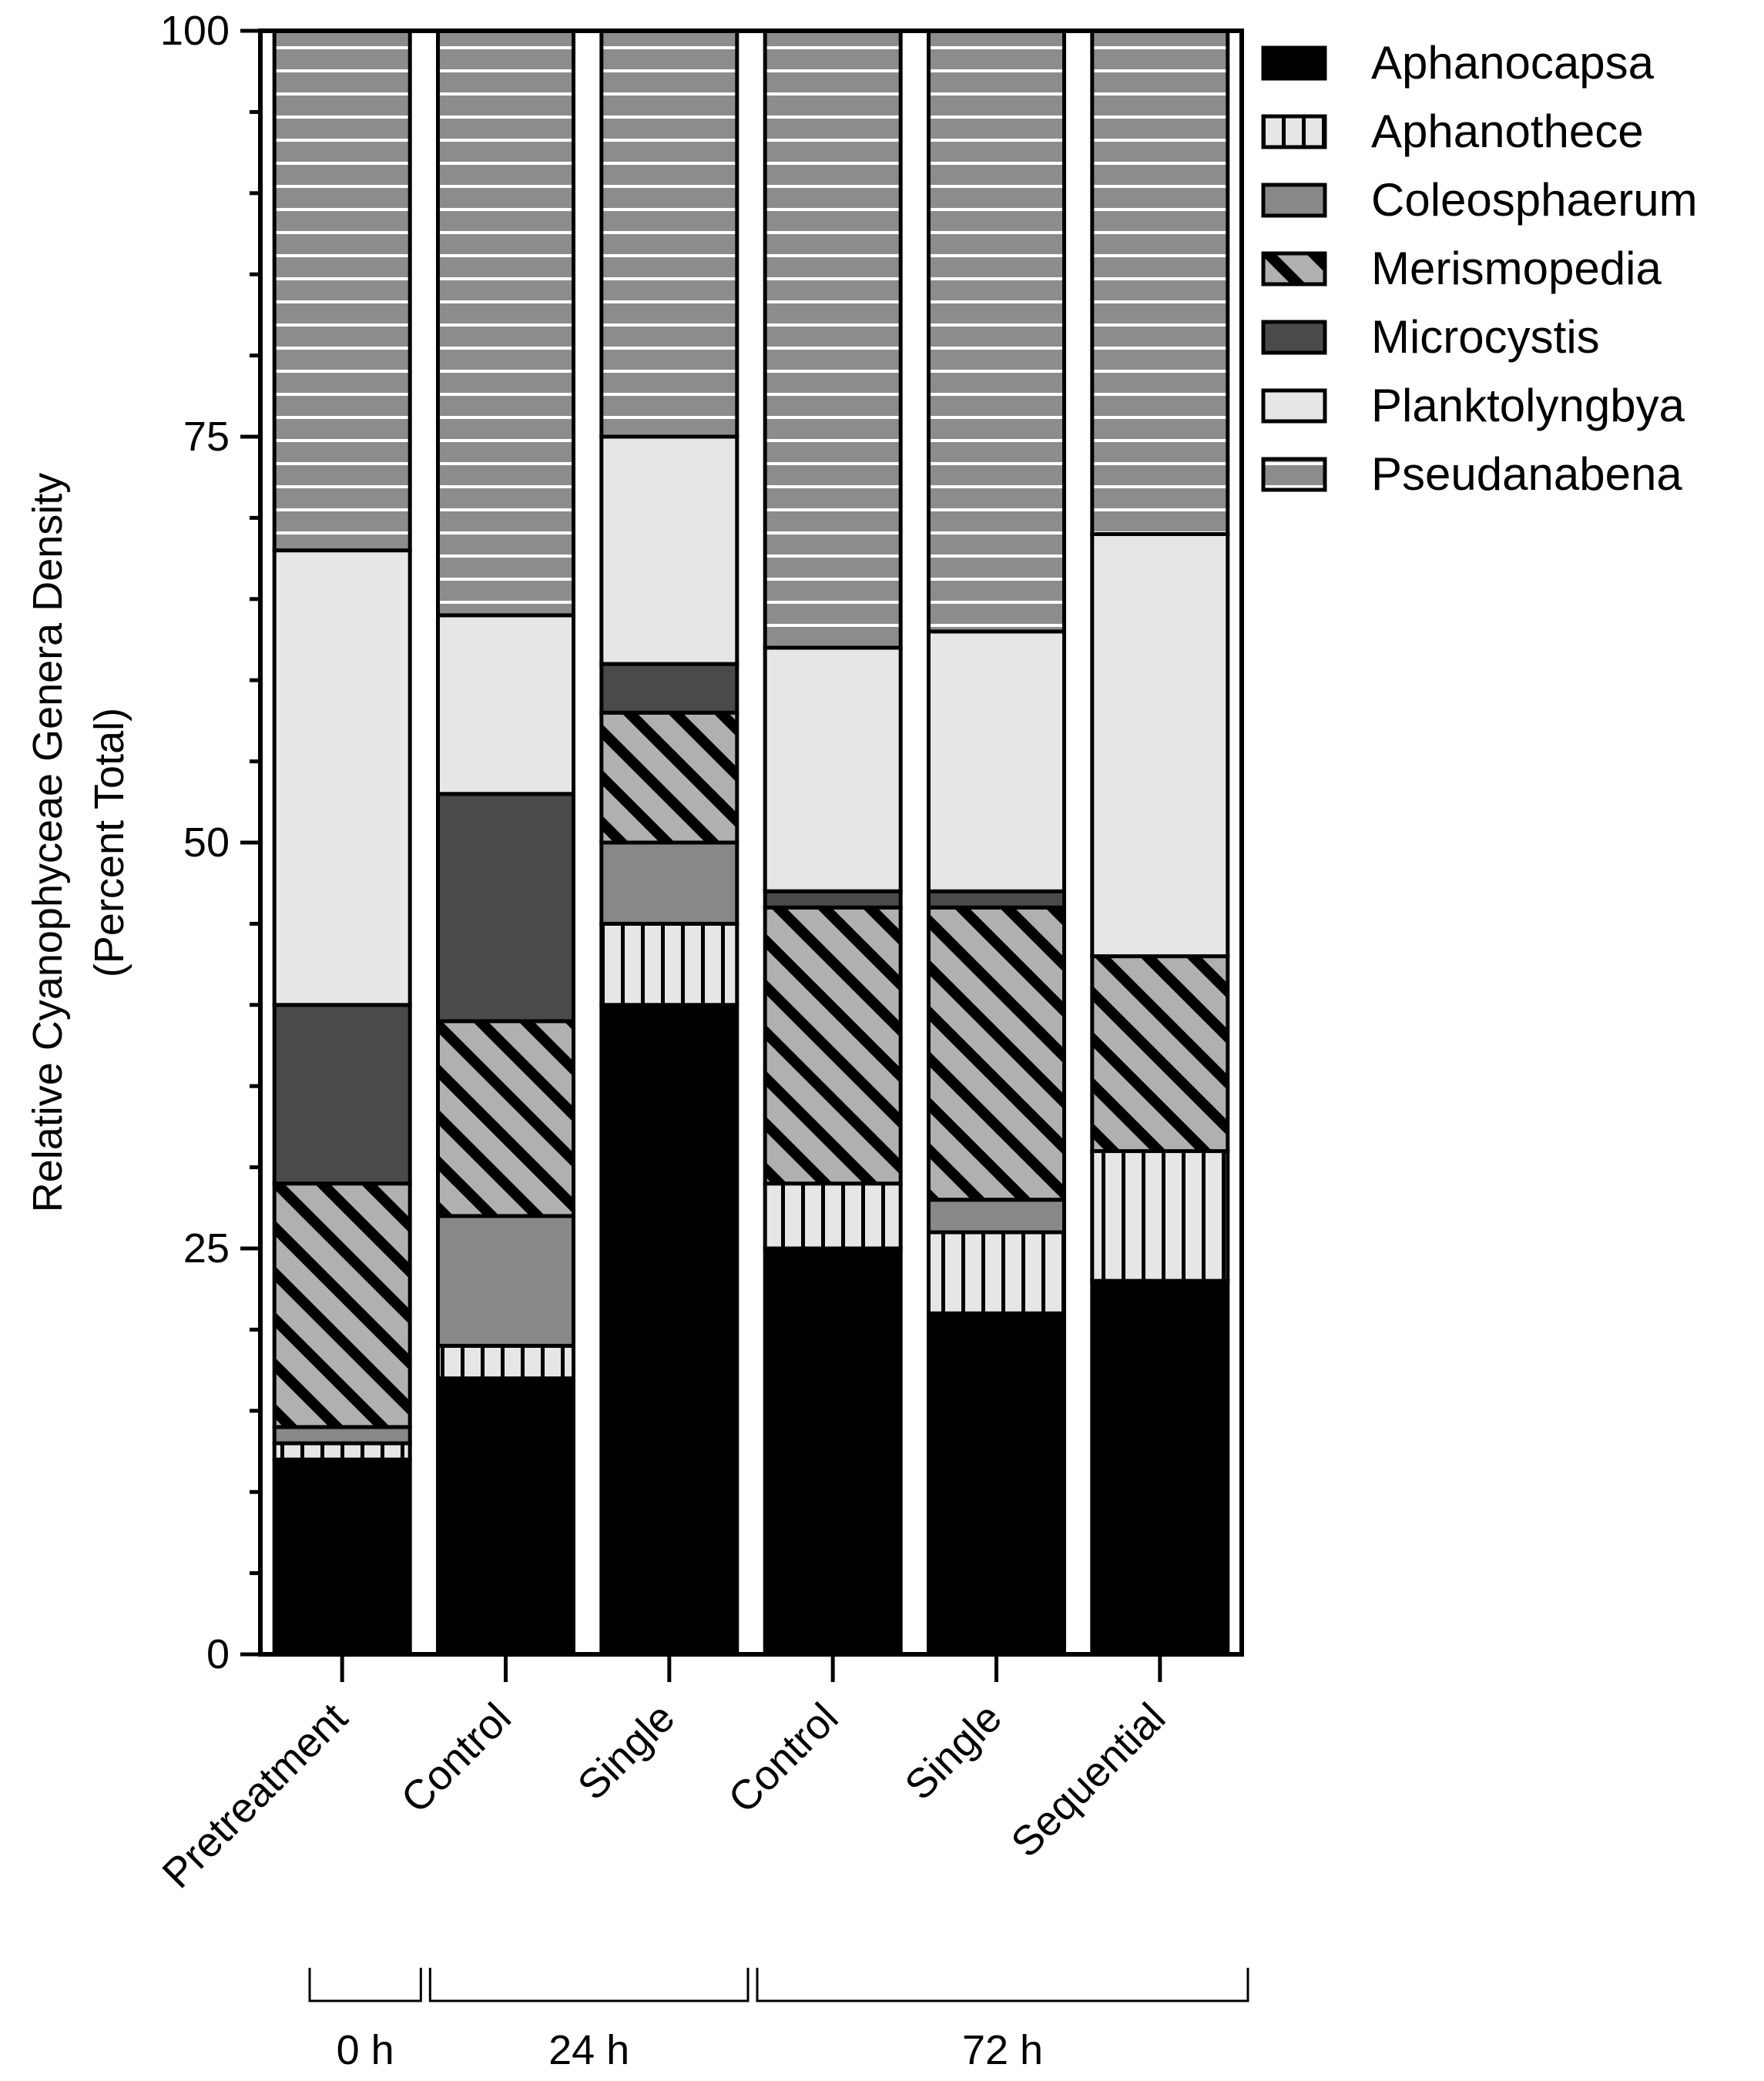 Image resolution: width=1764 pixels, height=2081 pixels. What do you see at coordinates (1294, 131) in the screenshot?
I see `legend-swatch-aphanothece` at bounding box center [1294, 131].